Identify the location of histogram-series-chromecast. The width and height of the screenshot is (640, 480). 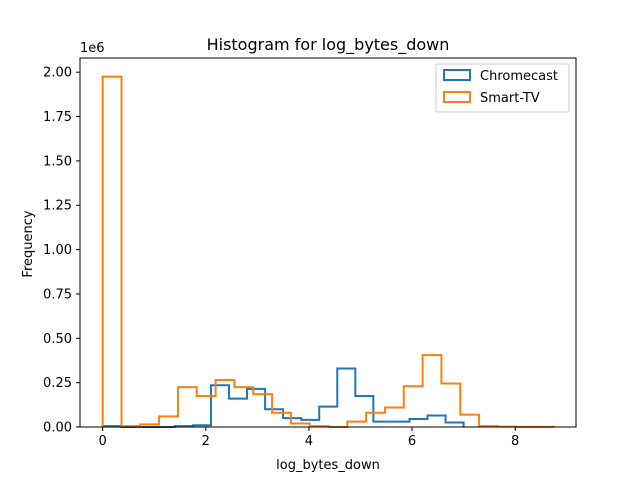
(283, 397).